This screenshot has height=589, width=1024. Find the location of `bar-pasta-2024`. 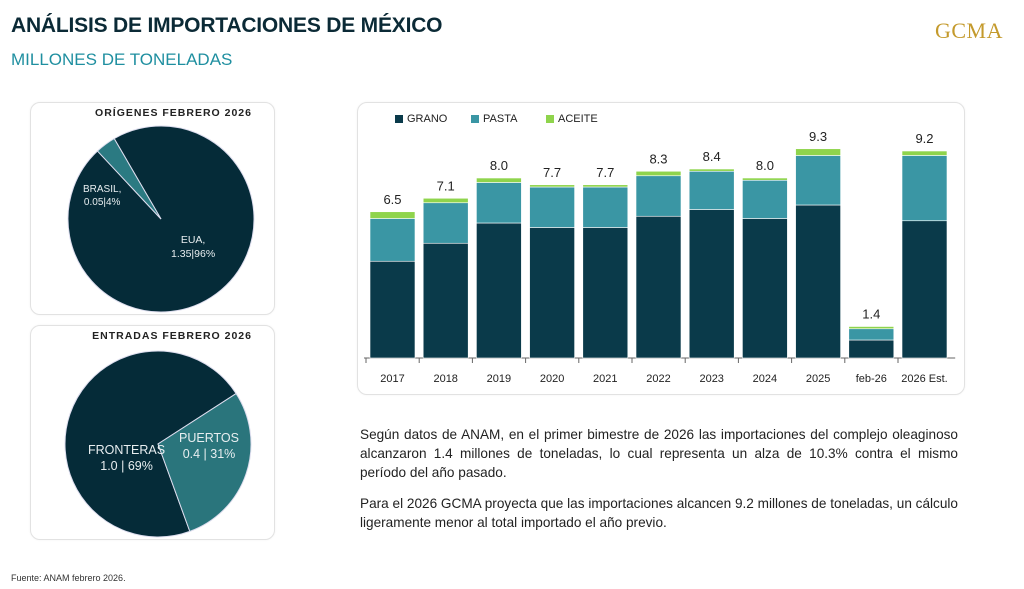

bar-pasta-2024 is located at coordinates (765, 199).